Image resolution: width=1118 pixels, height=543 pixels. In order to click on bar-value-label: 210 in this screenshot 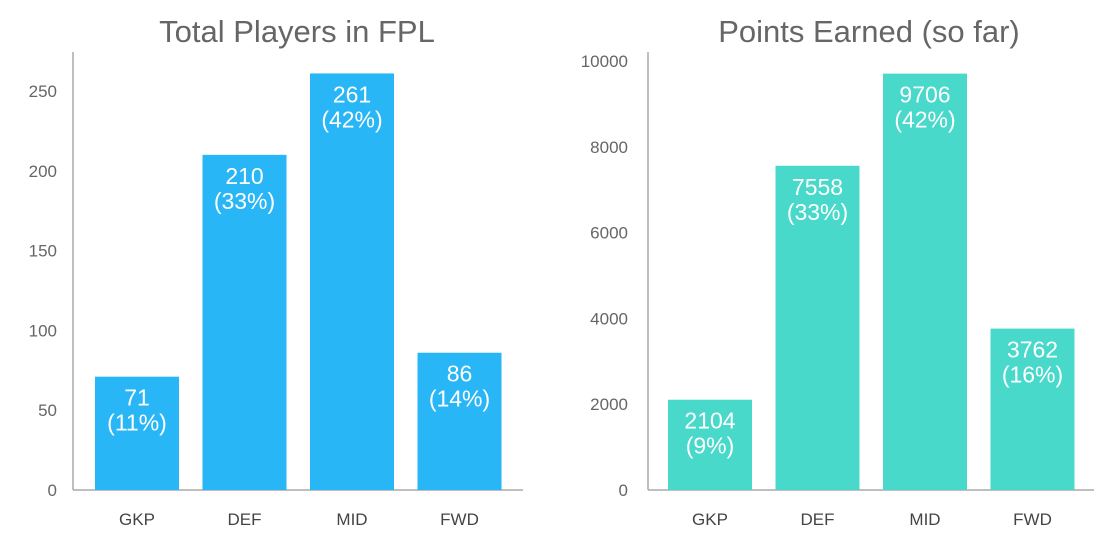, I will do `click(244, 176)`.